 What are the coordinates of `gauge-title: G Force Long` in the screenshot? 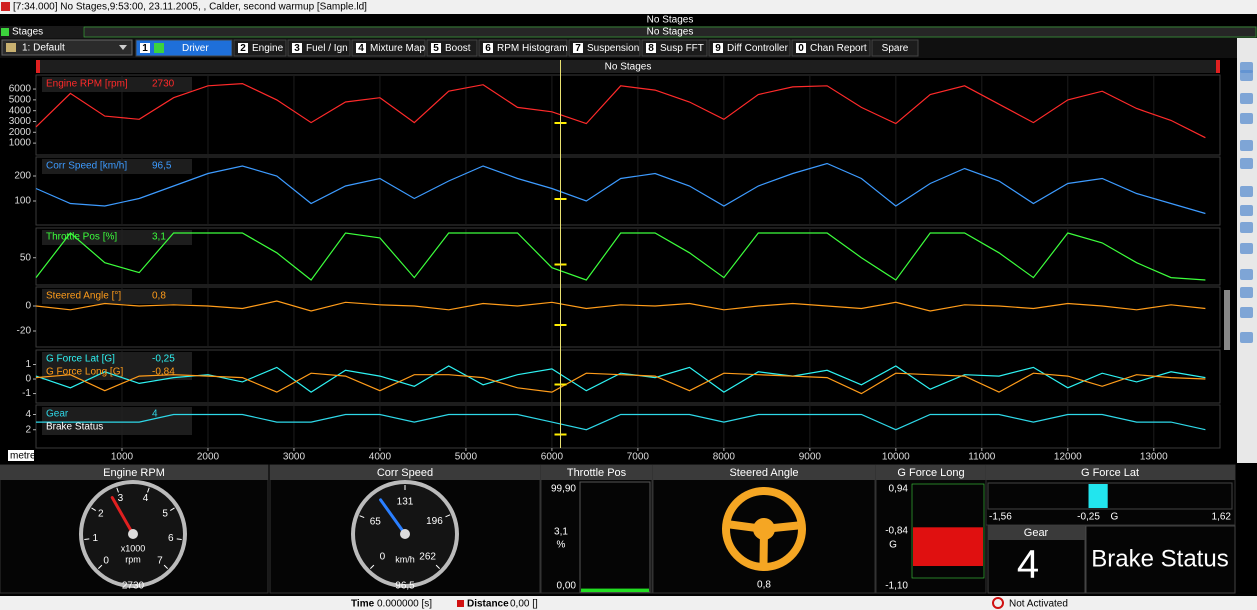 It's located at (930, 473).